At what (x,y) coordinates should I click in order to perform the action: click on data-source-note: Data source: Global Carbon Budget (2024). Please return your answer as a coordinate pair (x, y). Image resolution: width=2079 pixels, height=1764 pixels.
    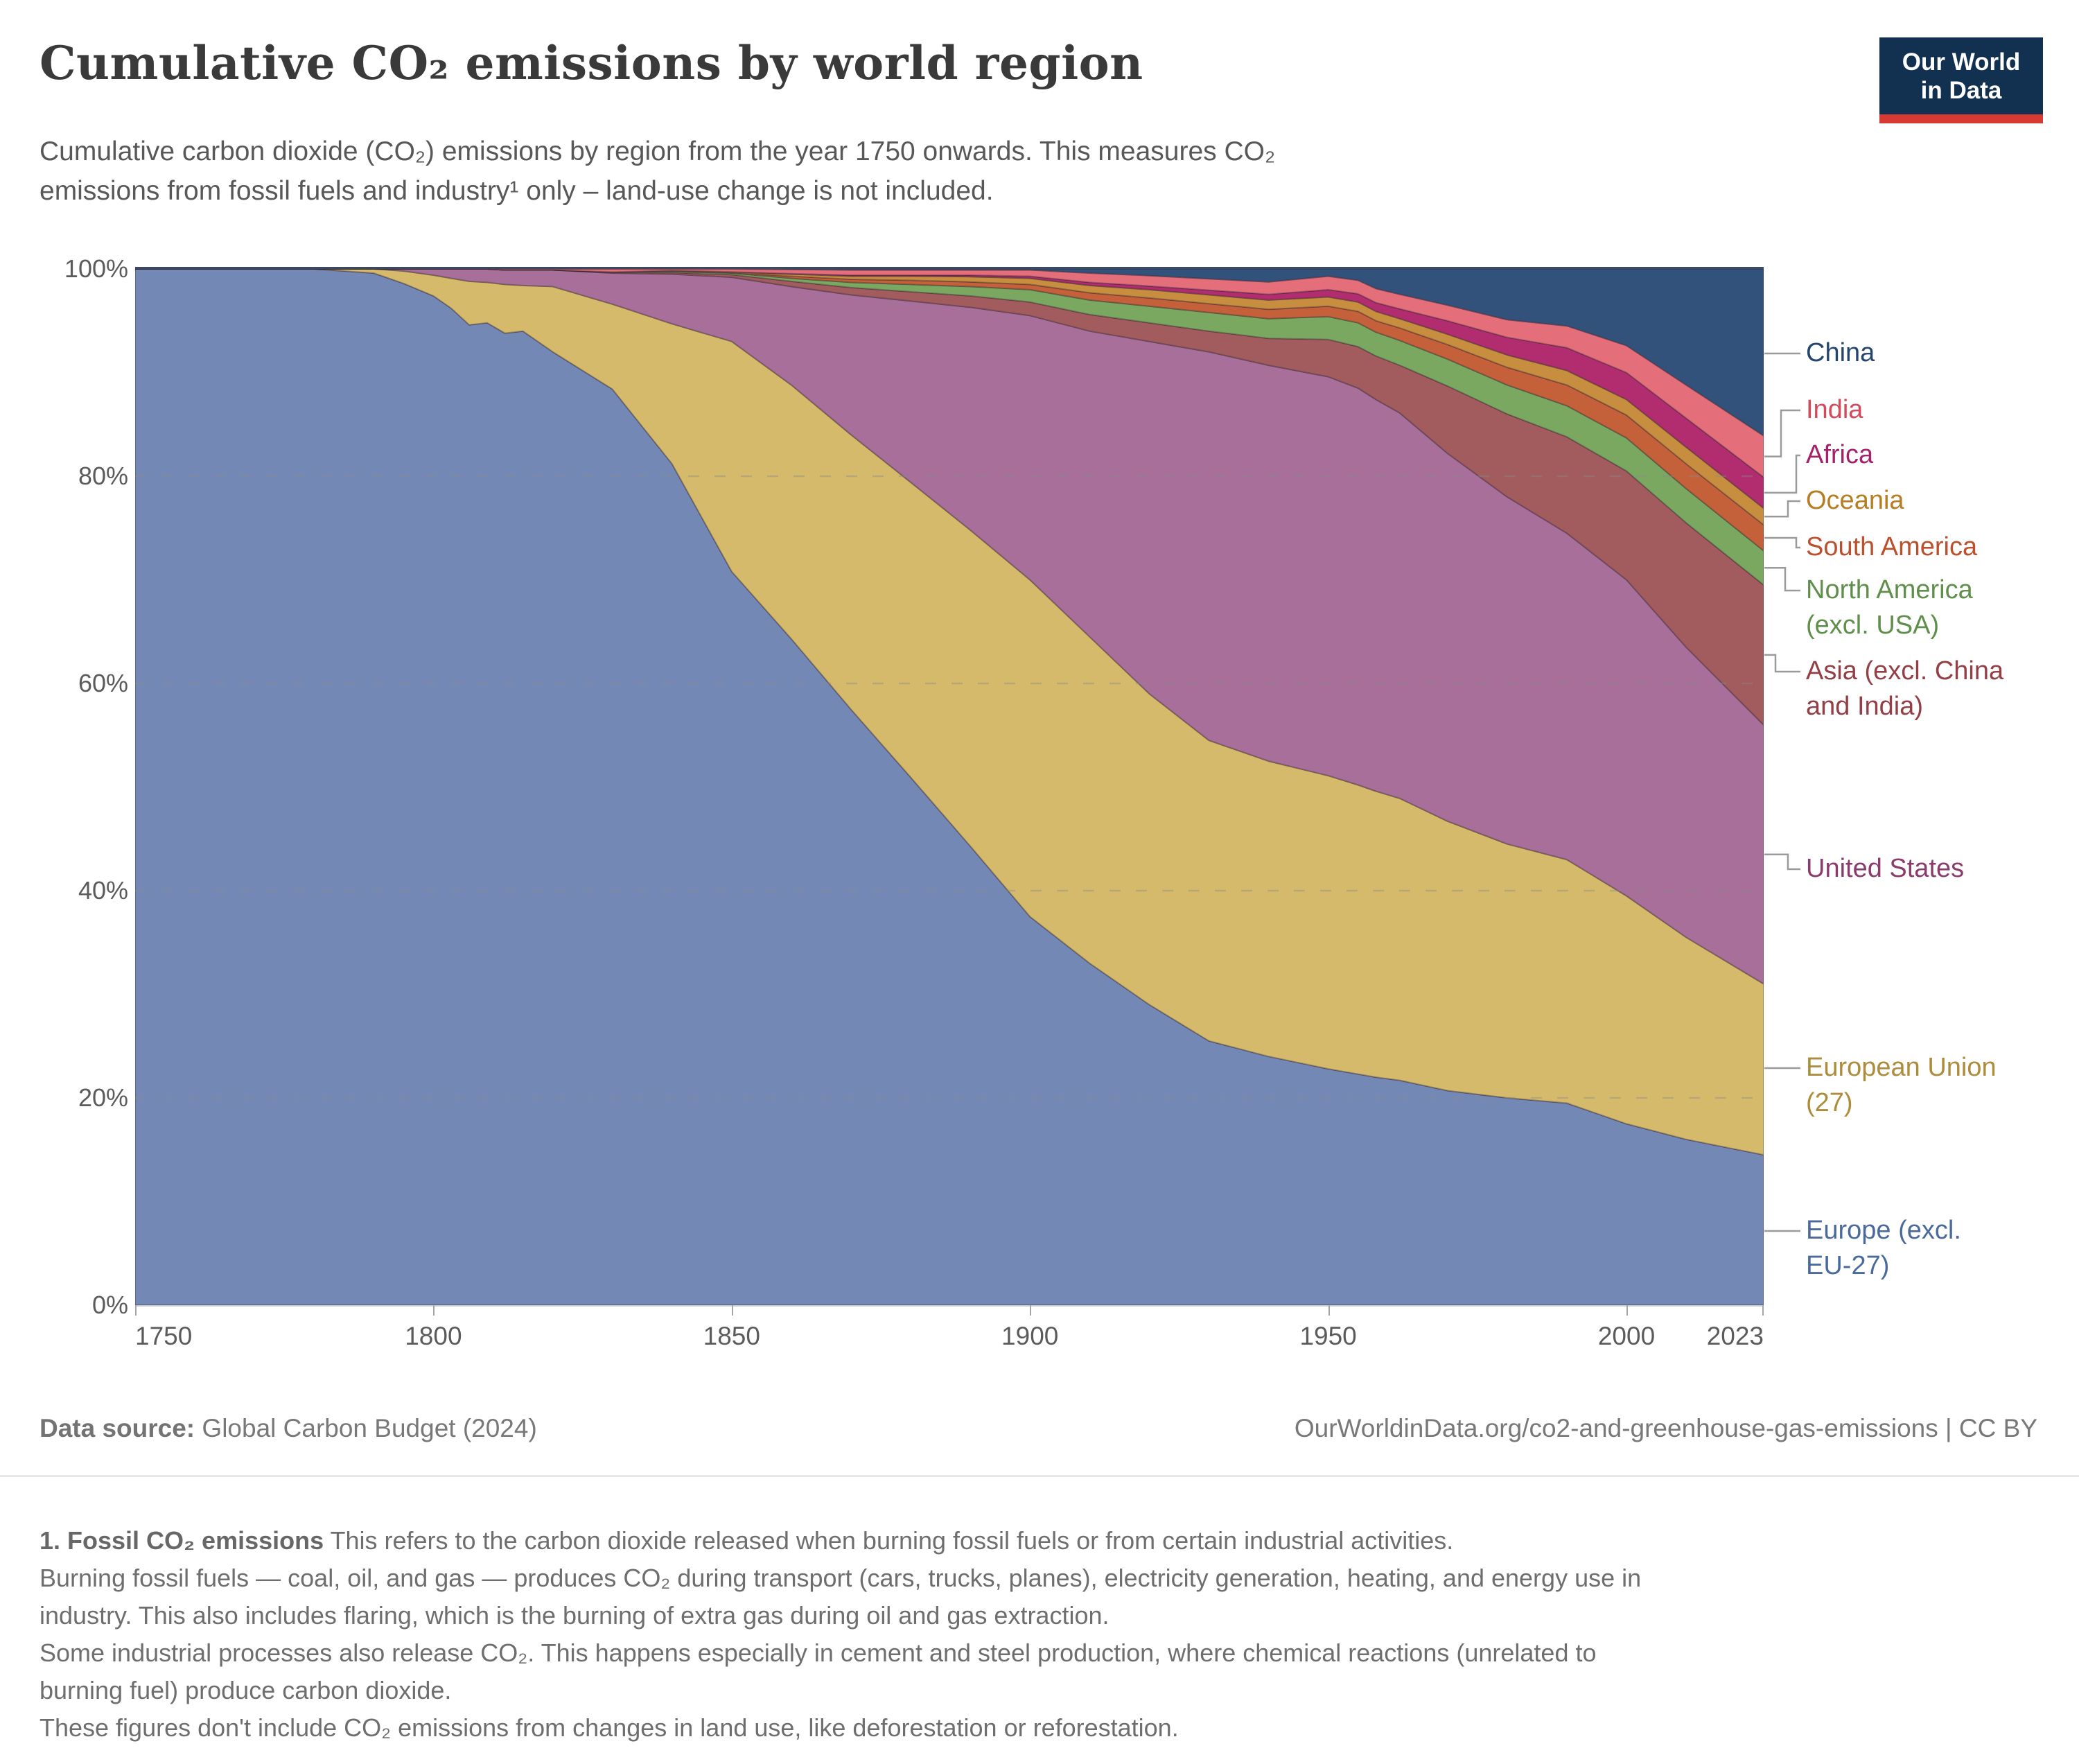
    Looking at the image, I should click on (288, 1428).